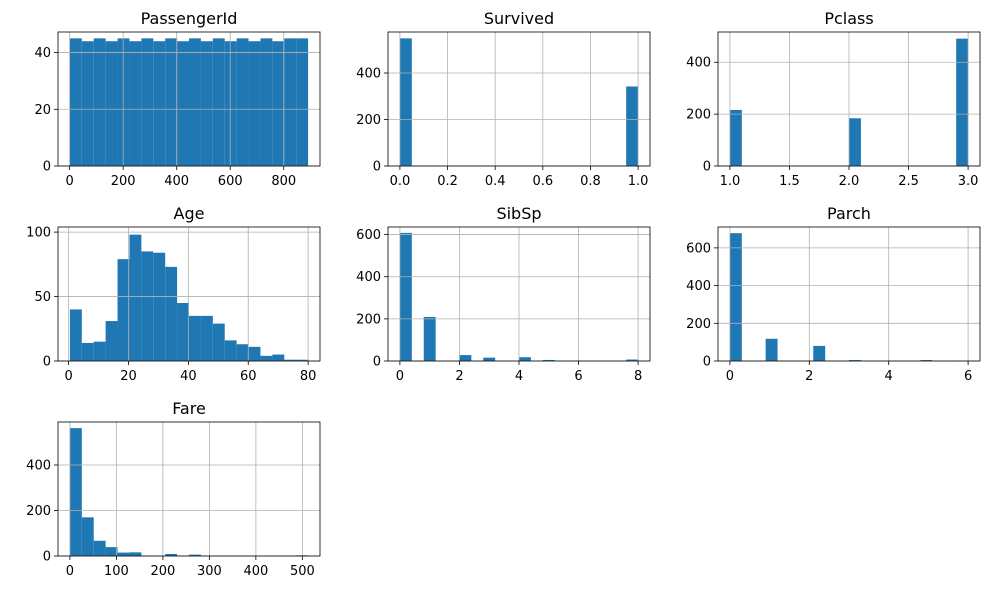  Describe the element at coordinates (42, 110) in the screenshot. I see `y-tick-label: 20` at that location.